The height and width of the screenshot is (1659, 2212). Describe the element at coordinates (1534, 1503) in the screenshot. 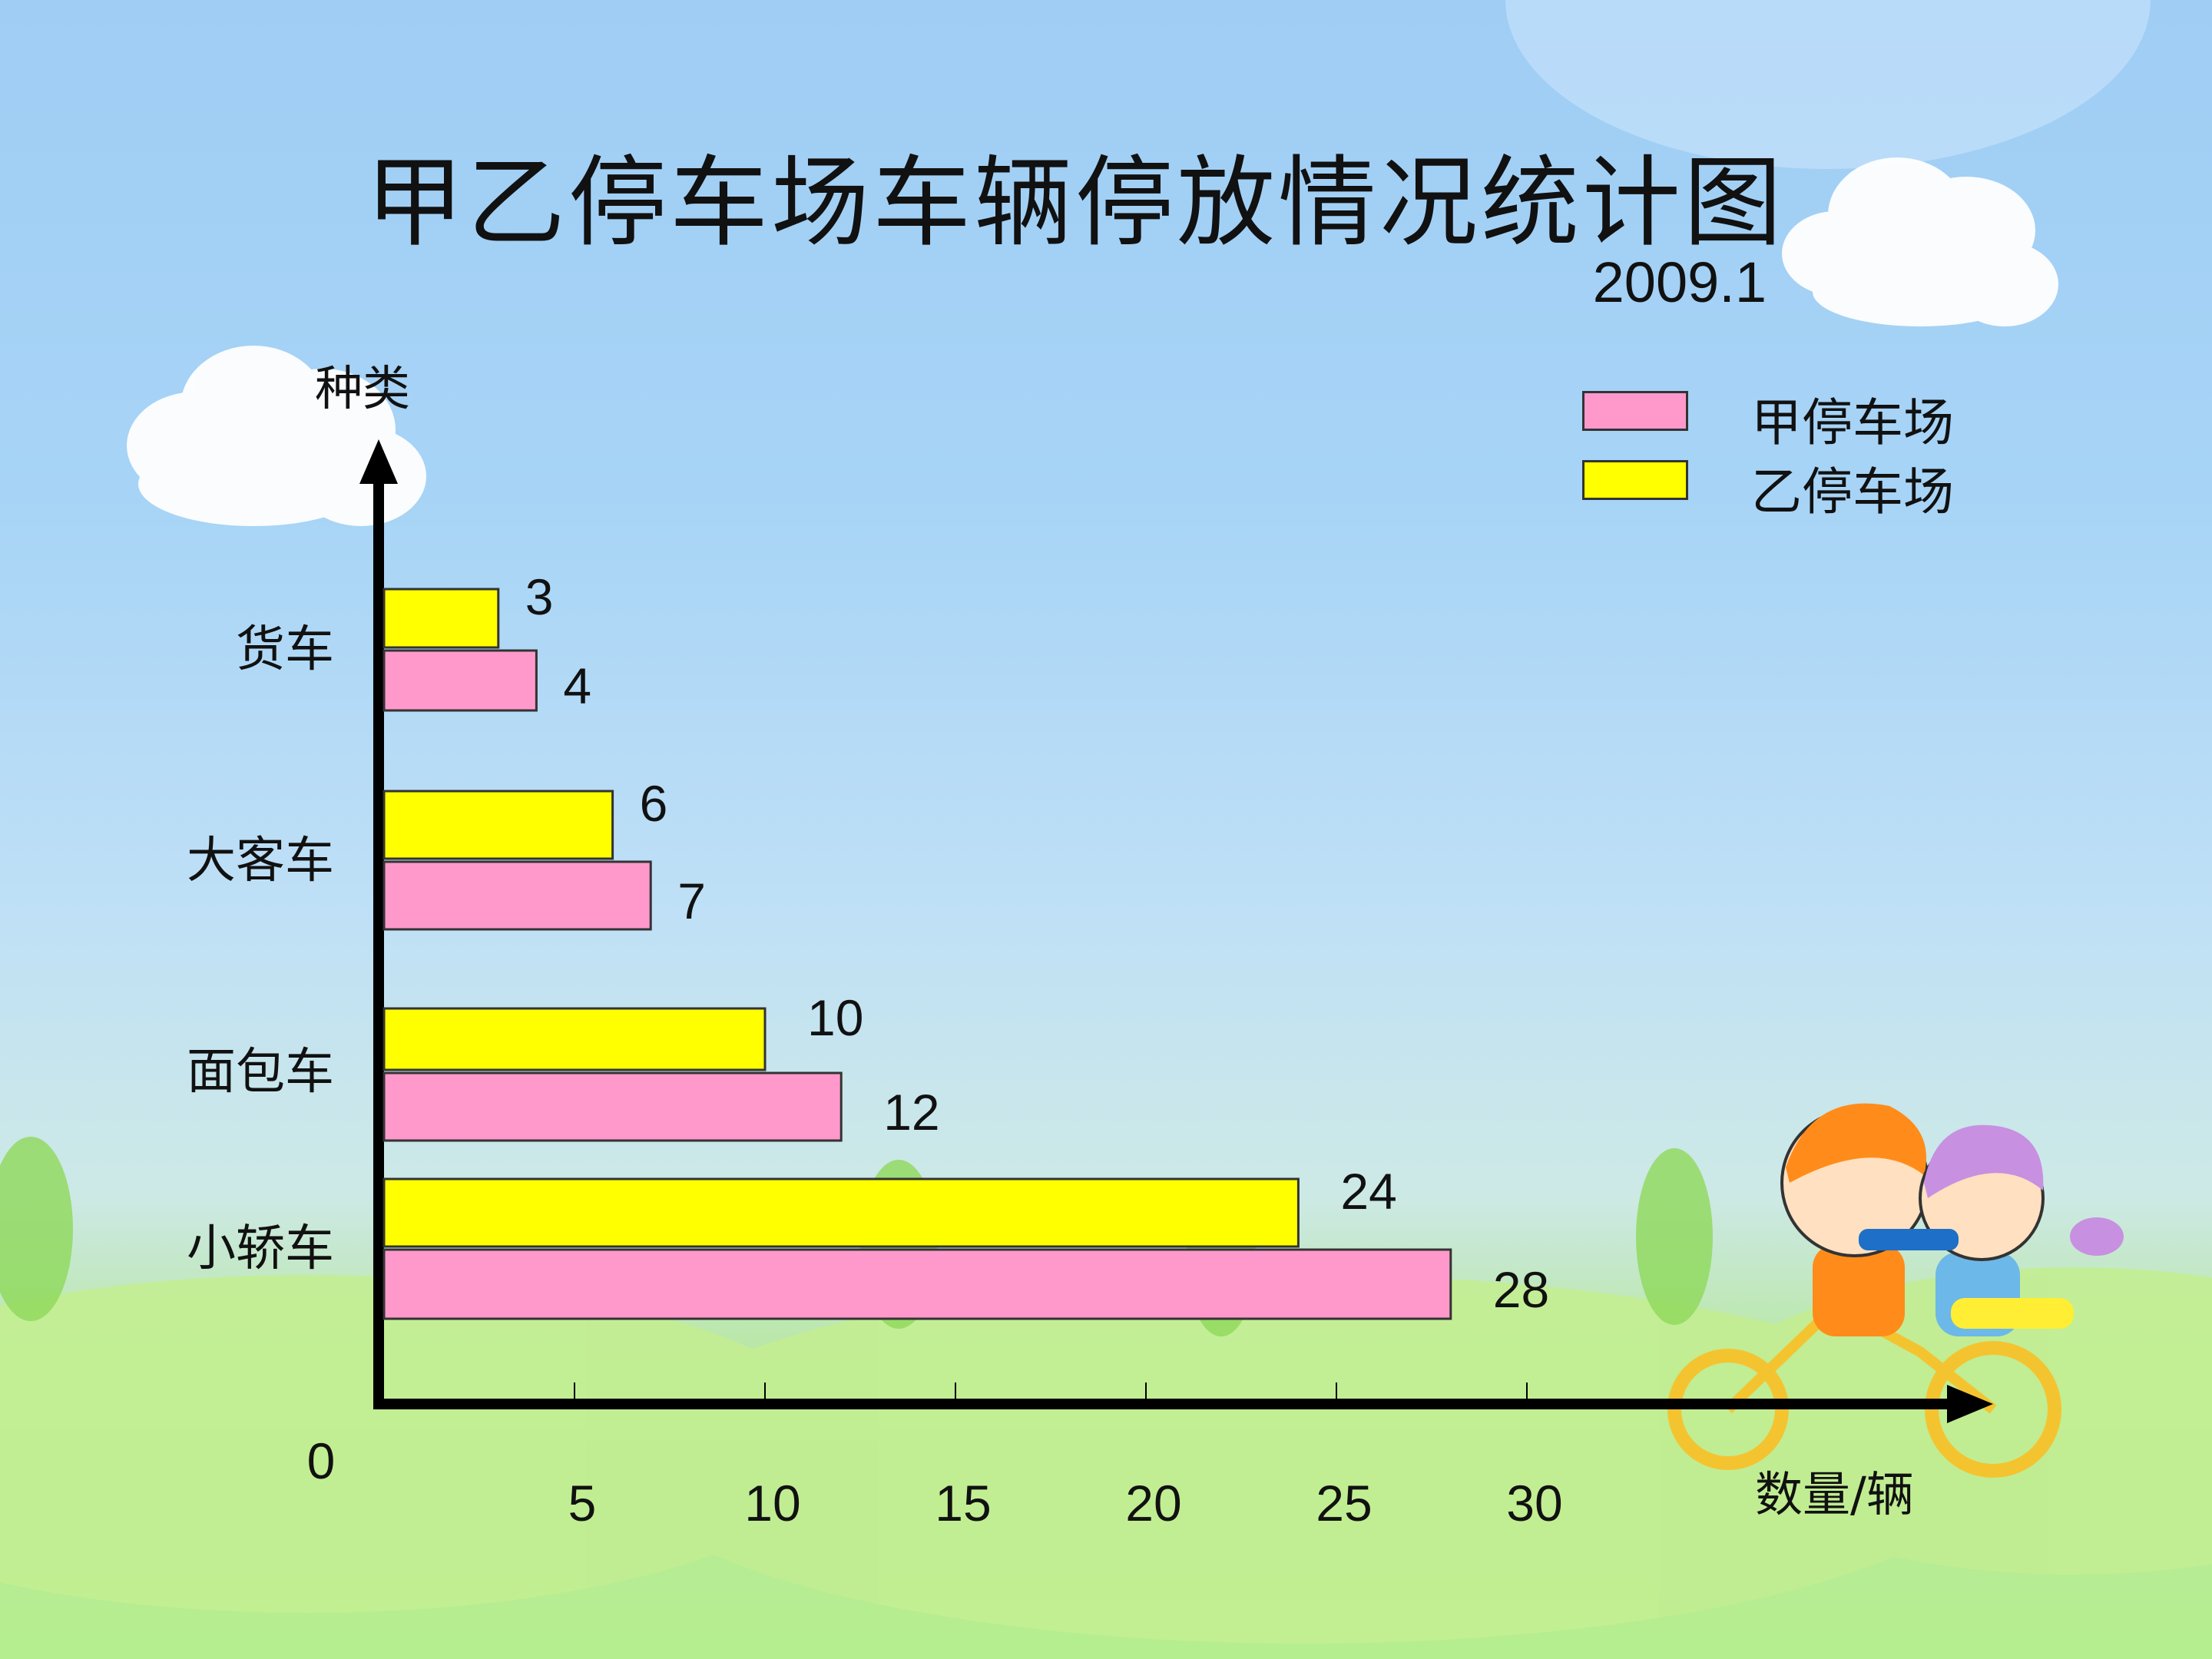

I see `x-tick-label: 30` at that location.